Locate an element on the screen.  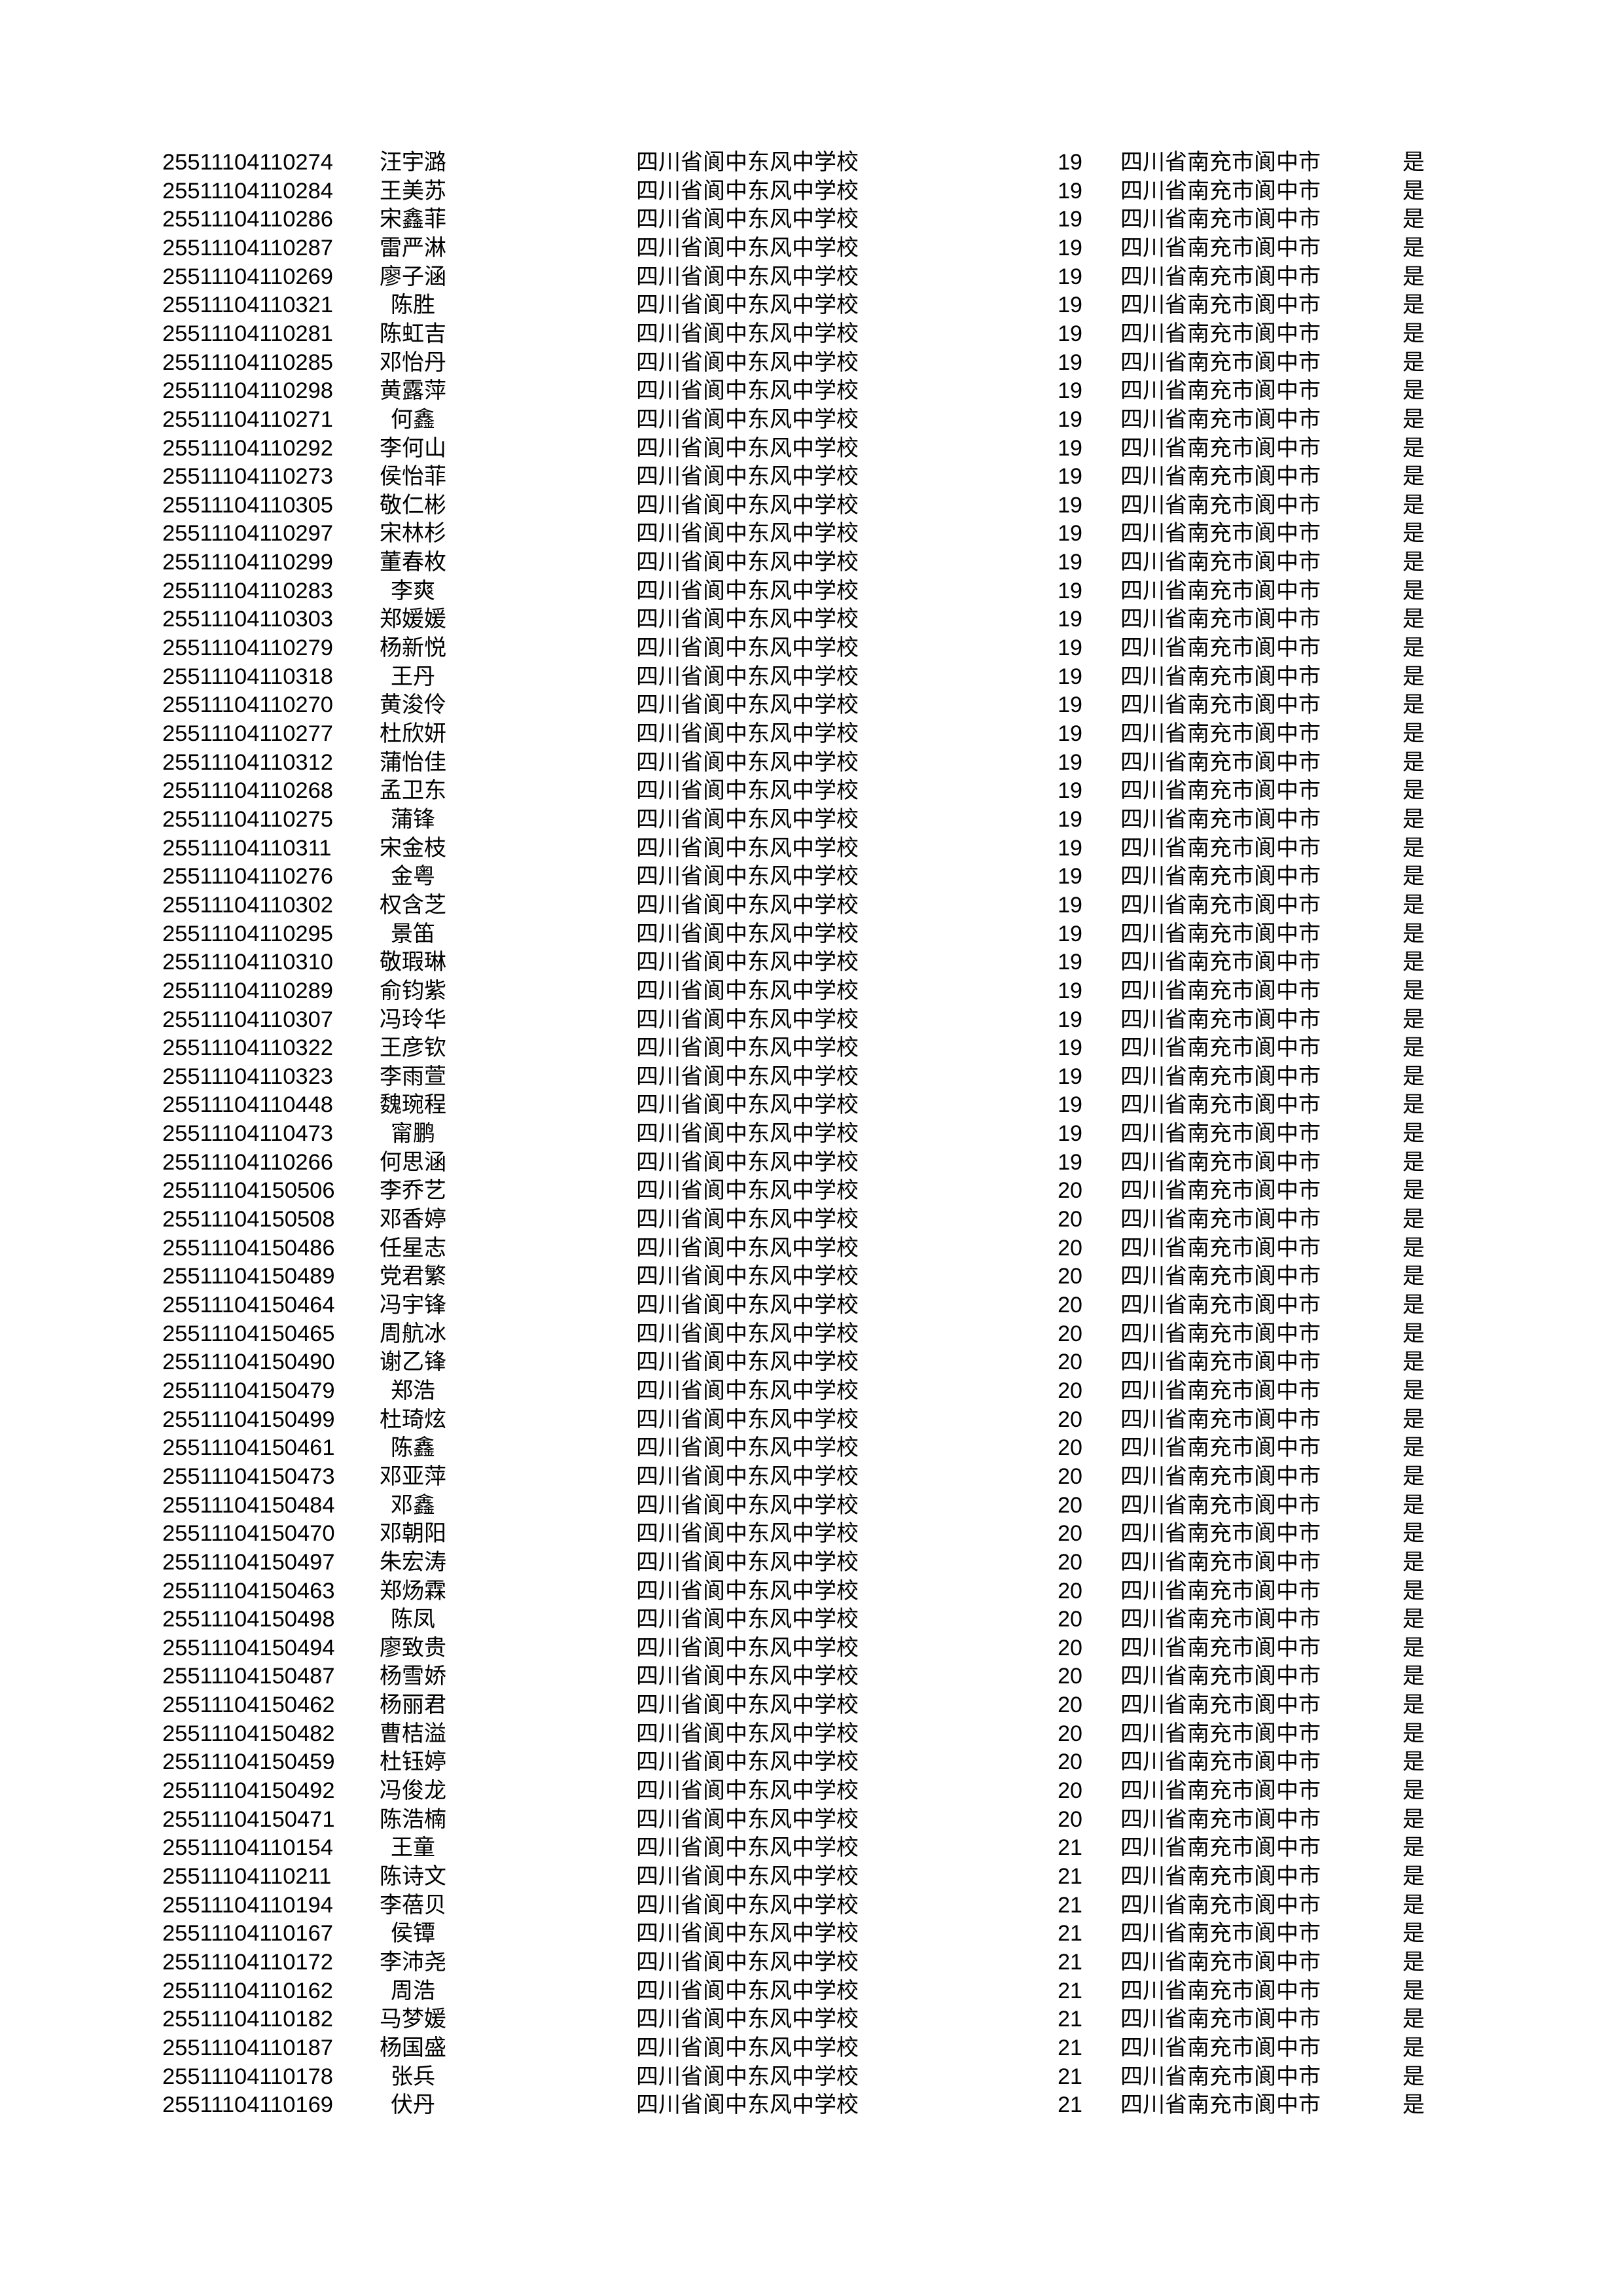
table-row: 25511104110287 雷严淋 四川省阆中东风中学校 19 四川省南充市阆中市 是 is located at coordinates (811, 248).